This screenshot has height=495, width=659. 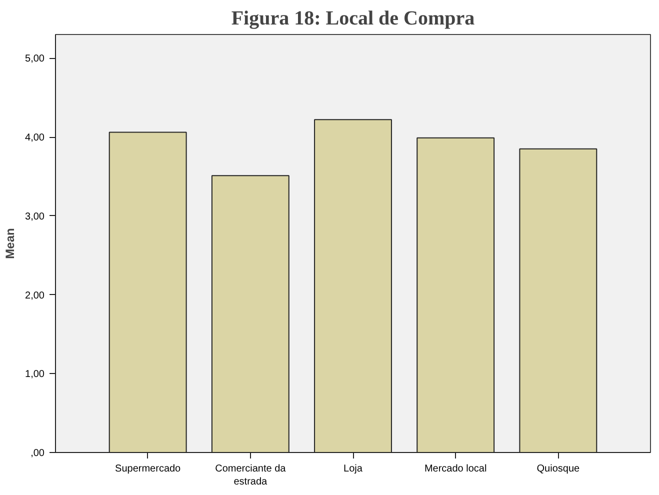 I want to click on y-tick-label: 4,00, so click(x=35, y=138).